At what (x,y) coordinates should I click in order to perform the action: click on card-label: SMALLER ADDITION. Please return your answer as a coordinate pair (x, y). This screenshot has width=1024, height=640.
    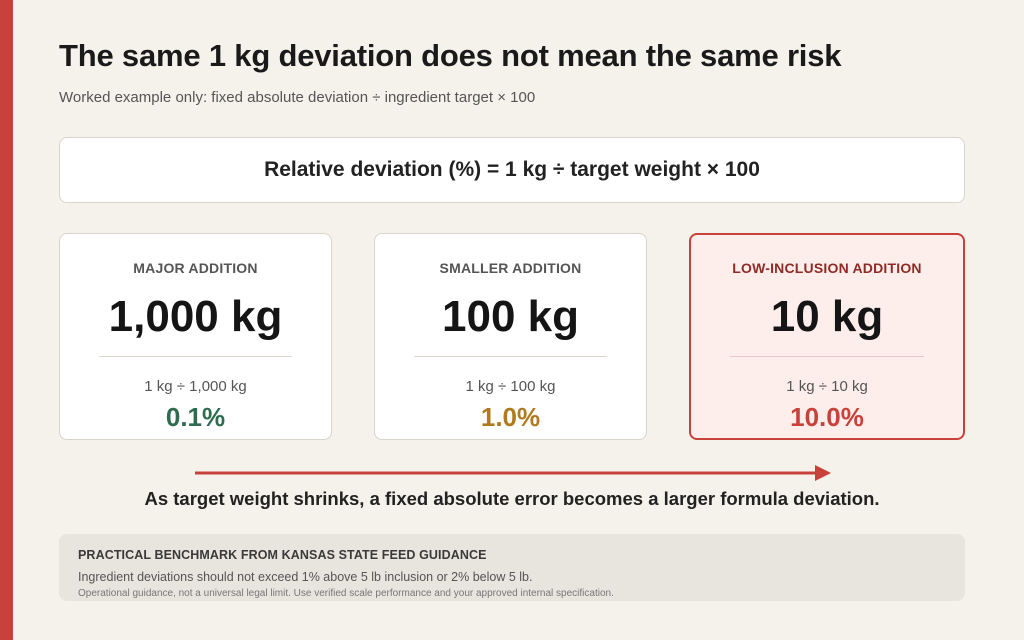
    Looking at the image, I should click on (510, 268).